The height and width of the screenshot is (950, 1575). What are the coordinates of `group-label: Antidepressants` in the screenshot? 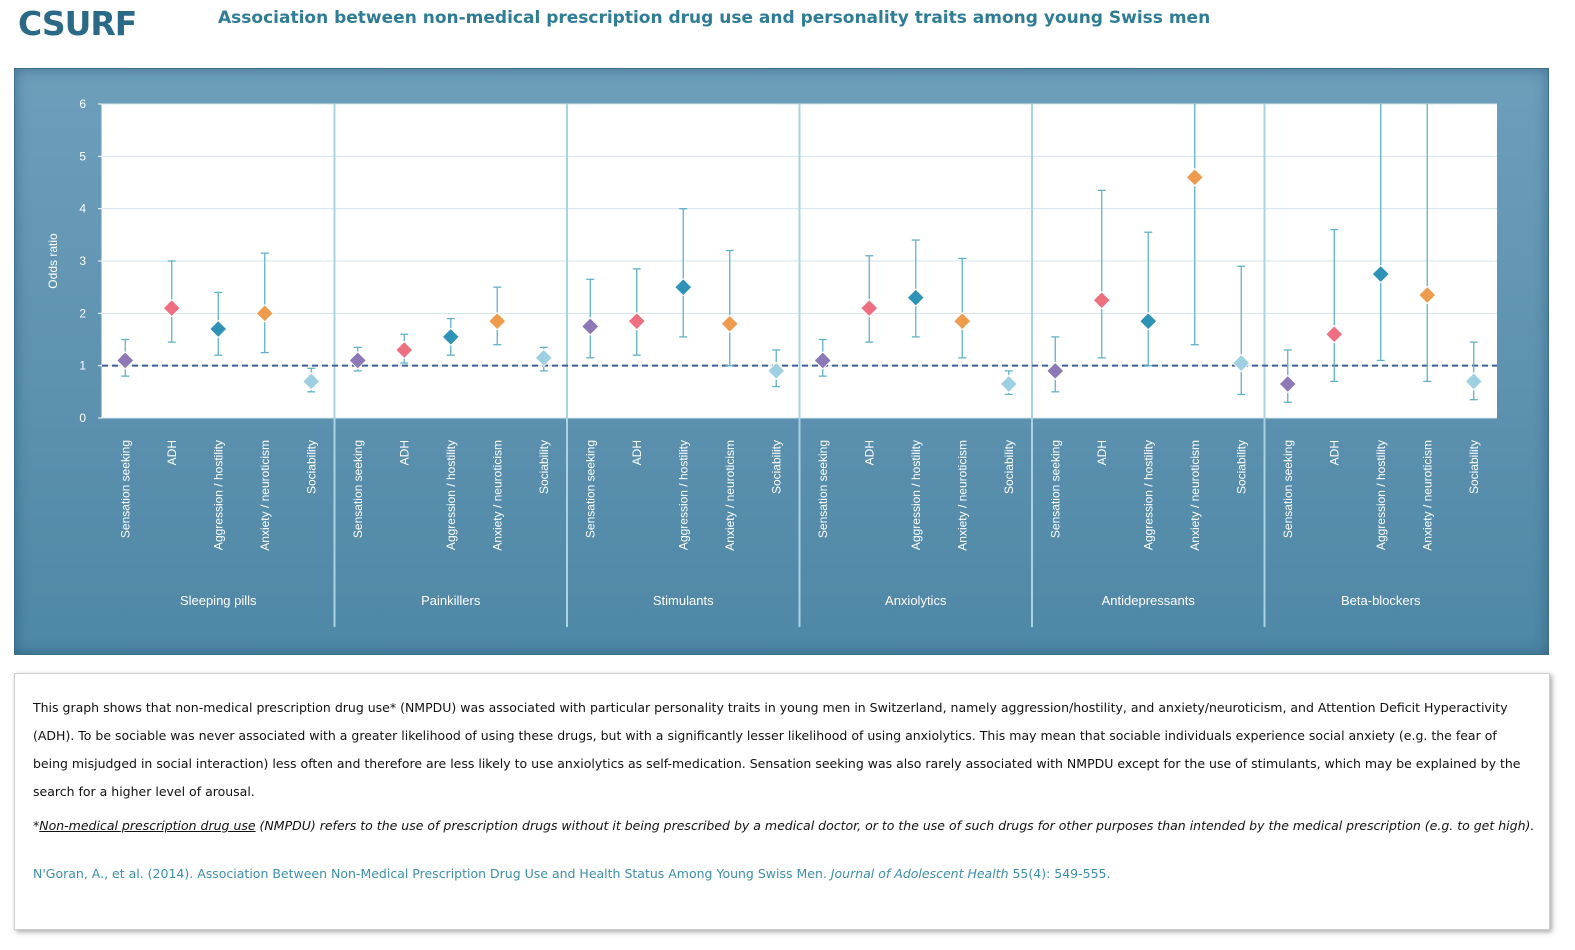 It's located at (1149, 600).